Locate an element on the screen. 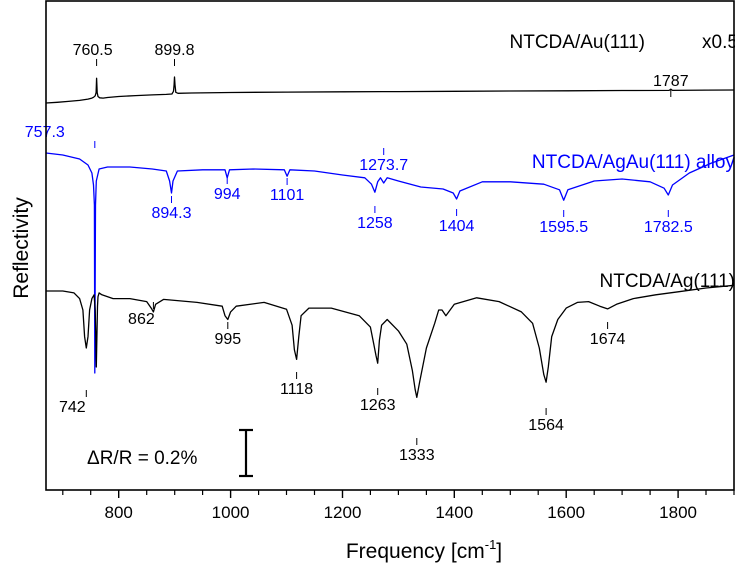 The image size is (735, 573). peak-label-ntcda-ag-111-1118: 1118 is located at coordinates (296, 389).